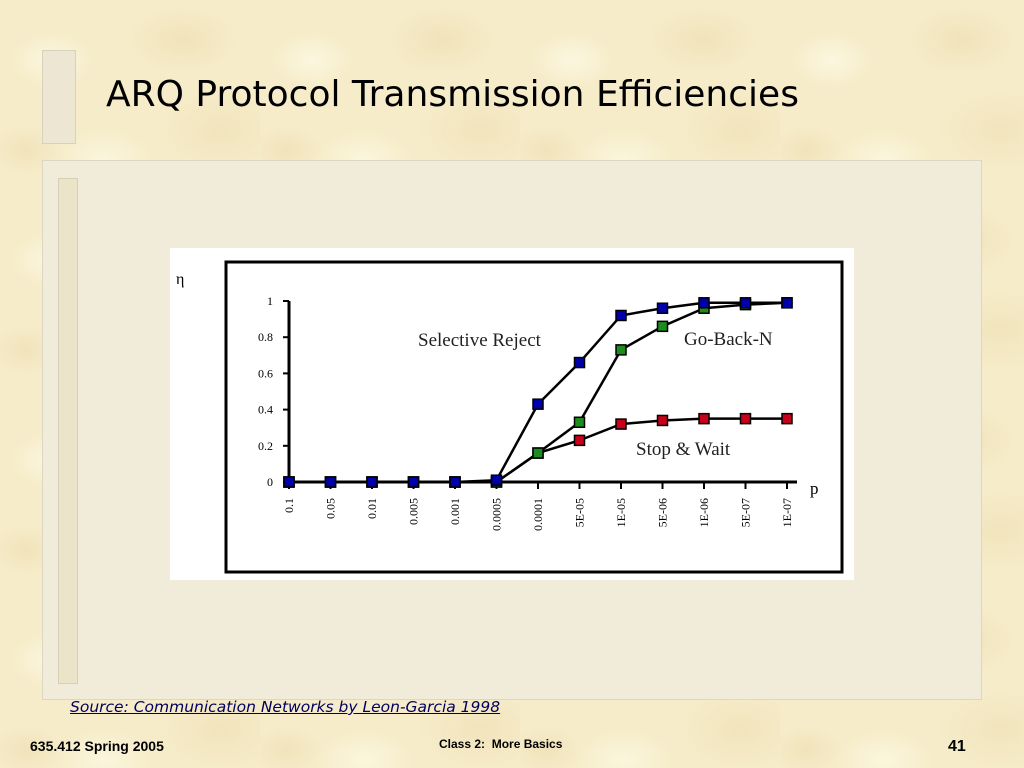  Describe the element at coordinates (270, 482) in the screenshot. I see `y-tick-label: 0` at that location.